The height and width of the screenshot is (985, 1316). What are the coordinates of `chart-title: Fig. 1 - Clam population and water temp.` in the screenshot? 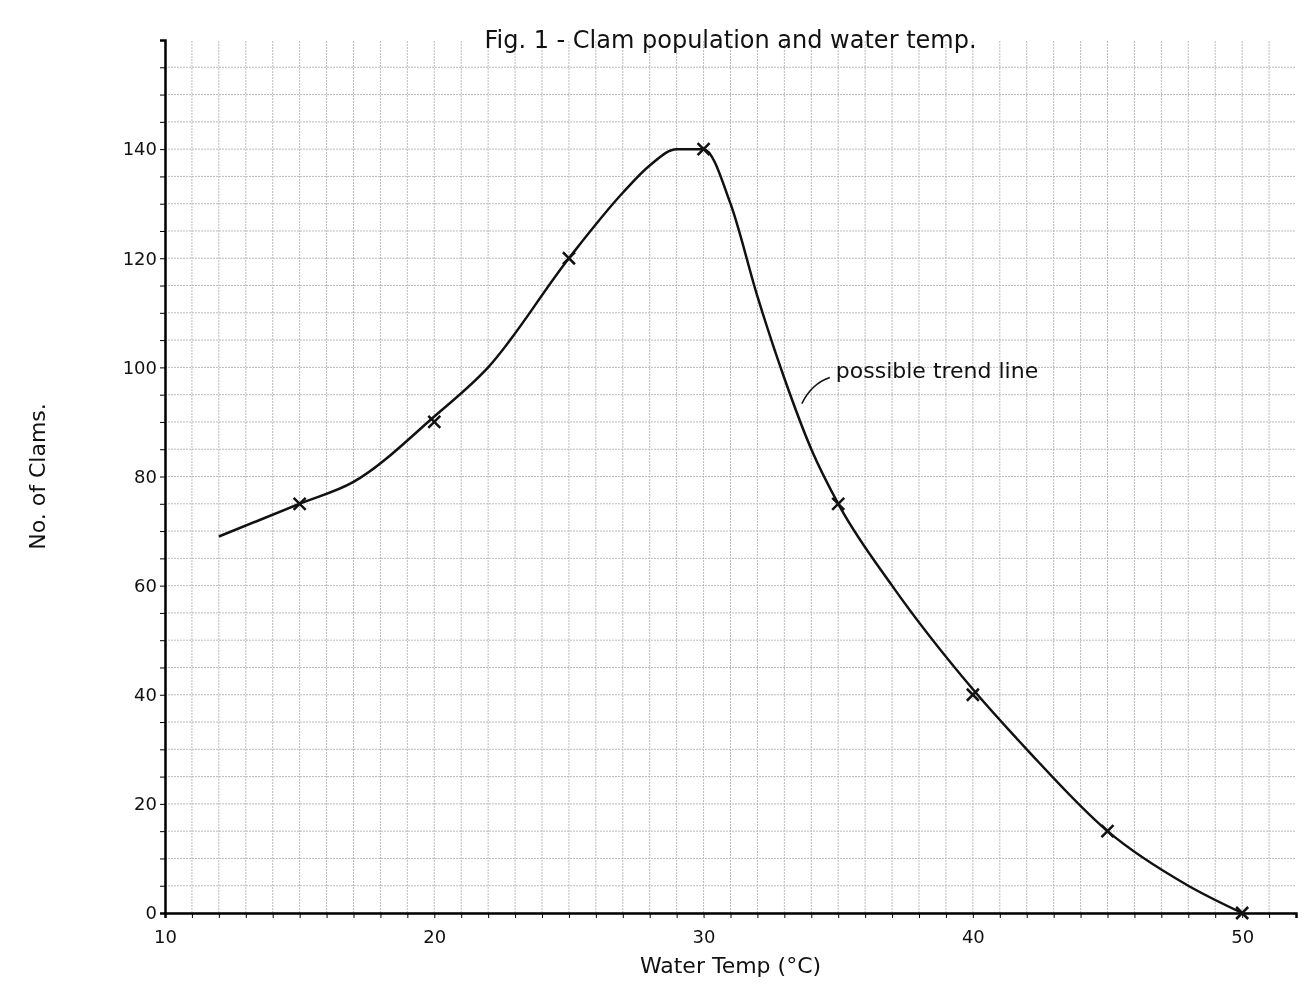 It's located at (730, 40).